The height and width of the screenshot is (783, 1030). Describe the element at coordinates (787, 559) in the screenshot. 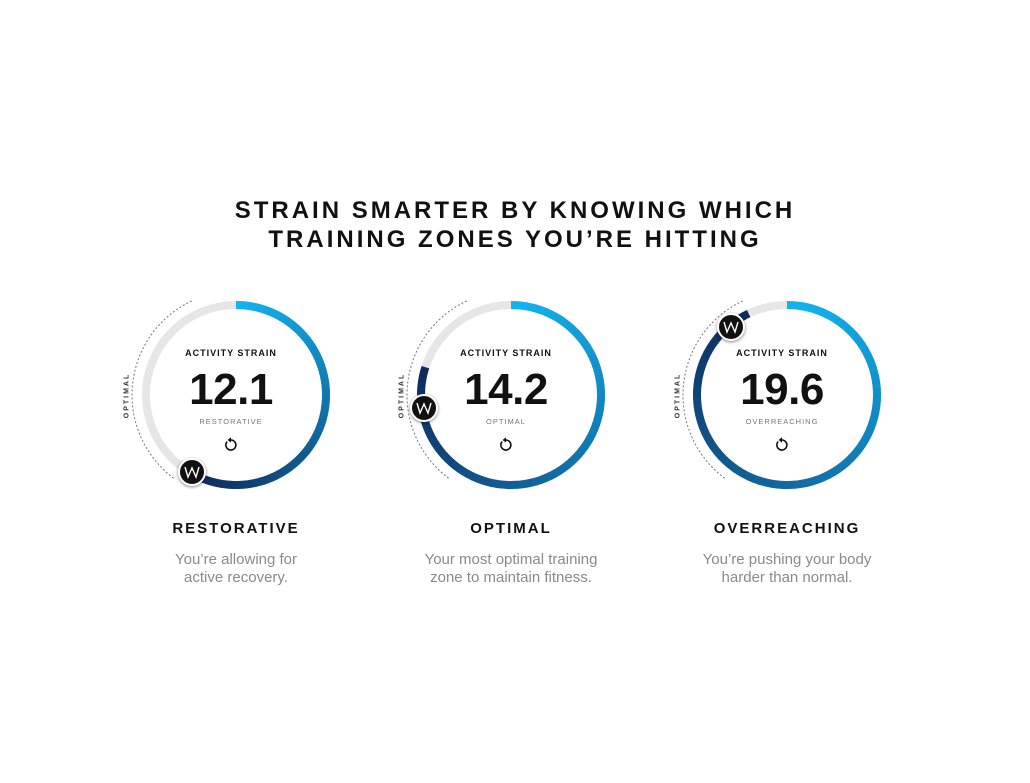

I see `card-description-line-1: You’re pushing your body` at that location.